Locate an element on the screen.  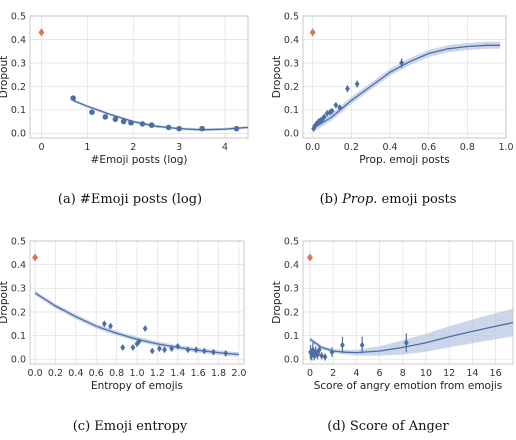
zero-emoji-marker-c is located at coordinates (35, 257).